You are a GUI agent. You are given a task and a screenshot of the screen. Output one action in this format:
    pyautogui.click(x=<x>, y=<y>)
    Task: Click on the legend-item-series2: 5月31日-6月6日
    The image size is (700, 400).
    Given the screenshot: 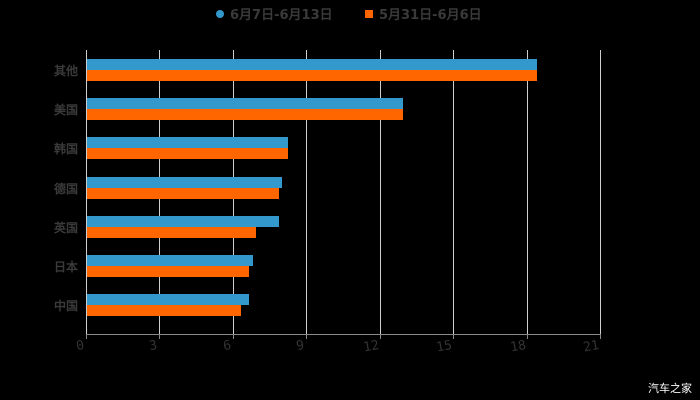 What is the action you would take?
    pyautogui.click(x=423, y=13)
    